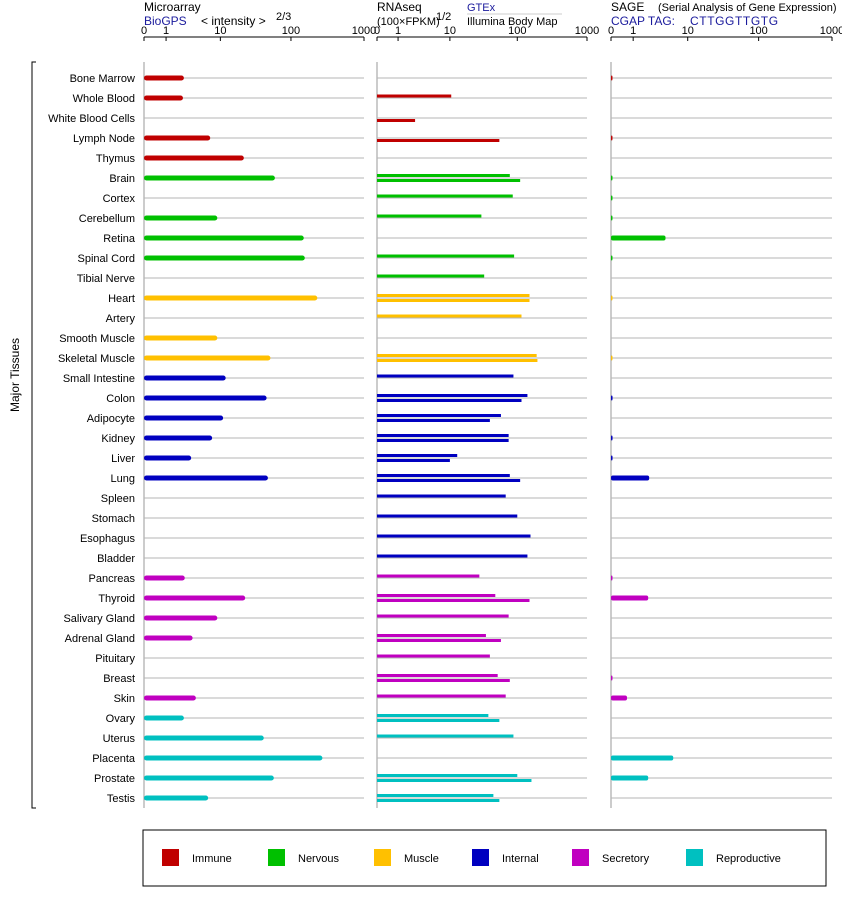 Image resolution: width=842 pixels, height=900 pixels. Describe the element at coordinates (448, 639) in the screenshot. I see `tissue-row-adrenal-gland: Adrenal Gland` at that location.